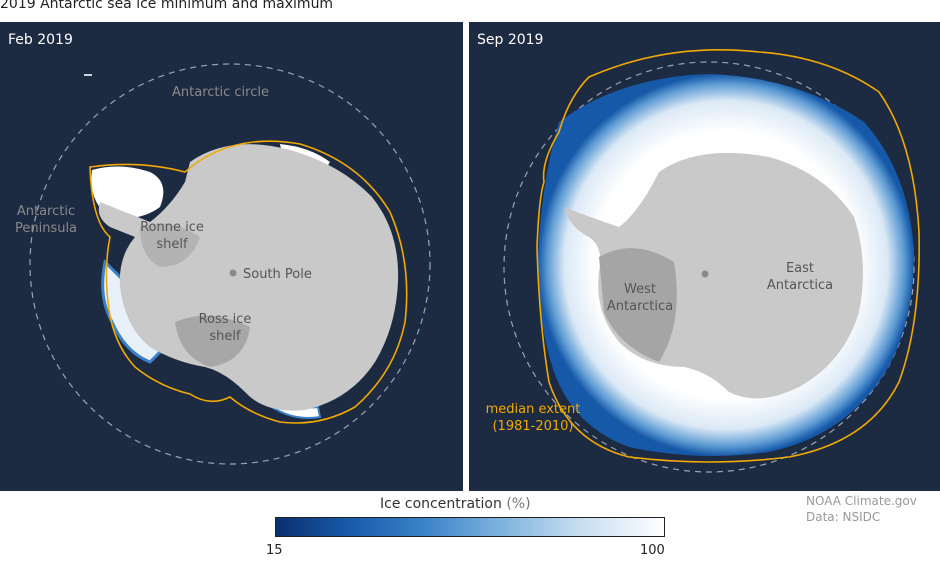  What do you see at coordinates (233, 273) in the screenshot?
I see `south-pole-marker` at bounding box center [233, 273].